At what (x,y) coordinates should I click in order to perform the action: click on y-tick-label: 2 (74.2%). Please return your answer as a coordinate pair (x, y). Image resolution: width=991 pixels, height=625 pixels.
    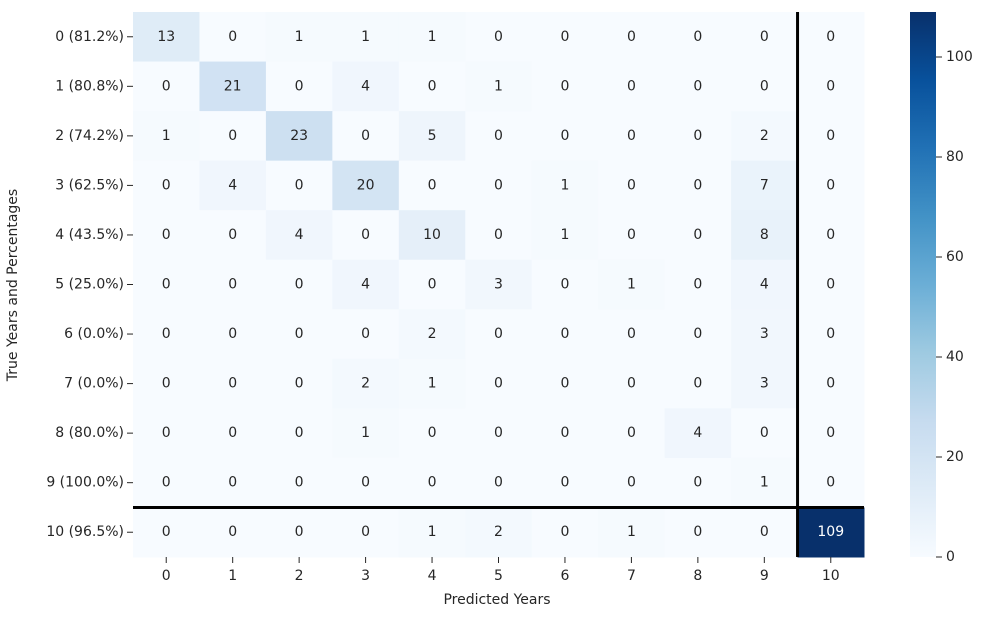
    Looking at the image, I should click on (89, 136).